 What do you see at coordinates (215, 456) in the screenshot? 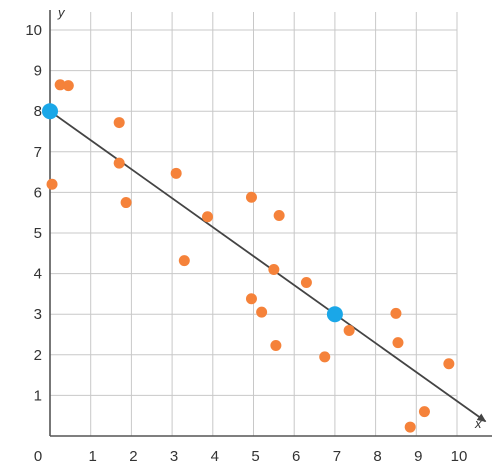
I see `x-tick-label: 4` at bounding box center [215, 456].